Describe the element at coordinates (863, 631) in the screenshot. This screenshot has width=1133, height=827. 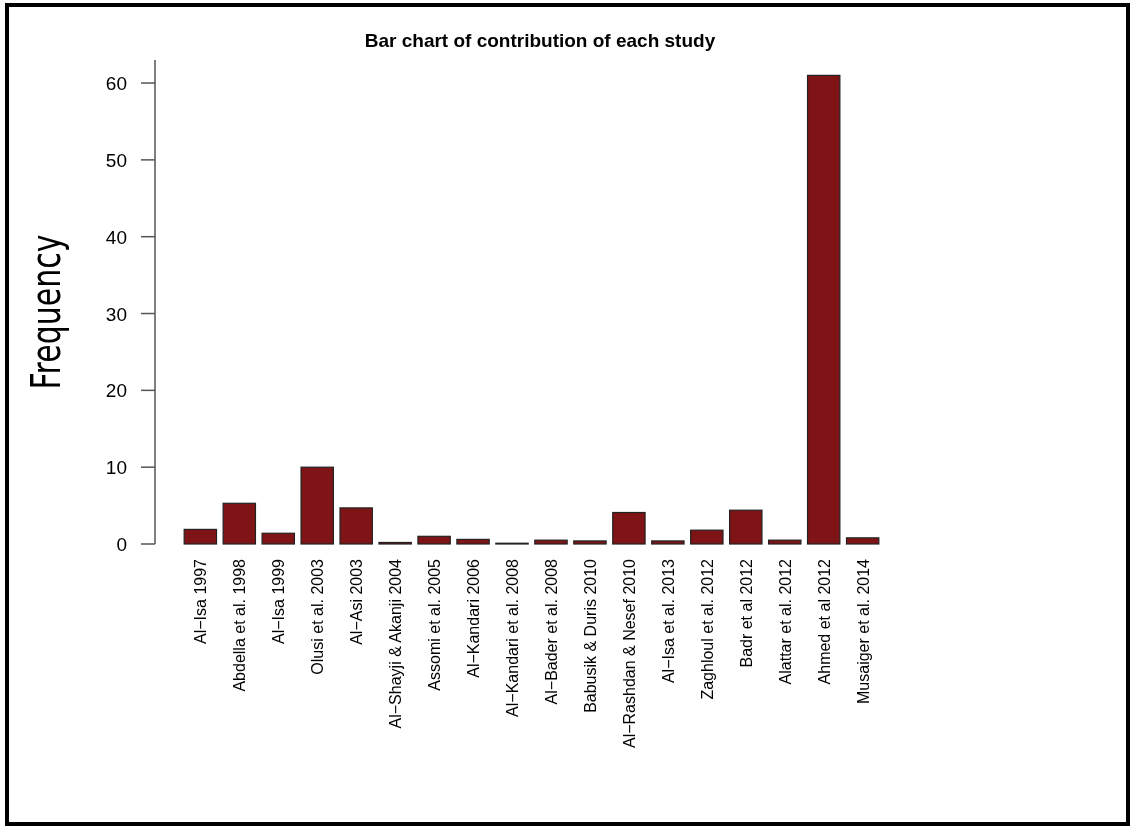
I see `x-tick-label: Musaiger et al. 2014` at that location.